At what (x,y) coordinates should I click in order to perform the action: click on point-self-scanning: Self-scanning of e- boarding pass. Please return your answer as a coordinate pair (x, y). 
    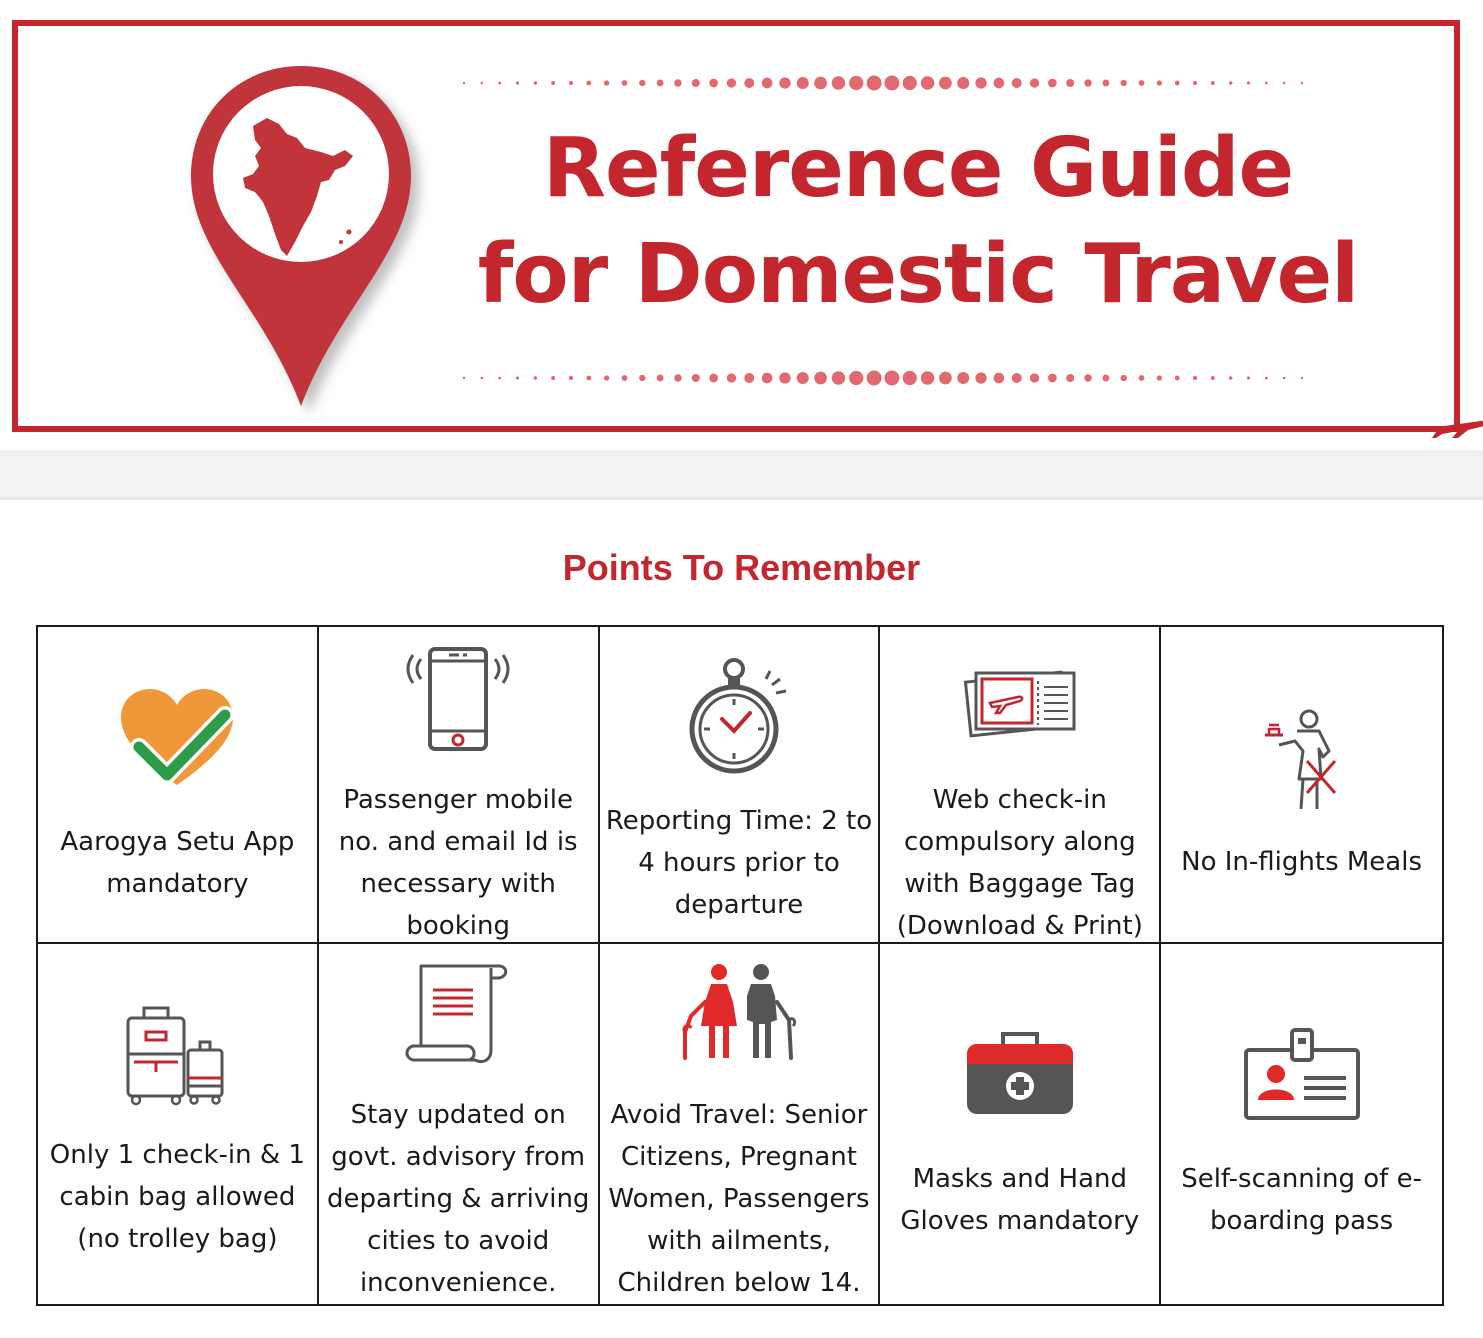
    Looking at the image, I should click on (1301, 1124).